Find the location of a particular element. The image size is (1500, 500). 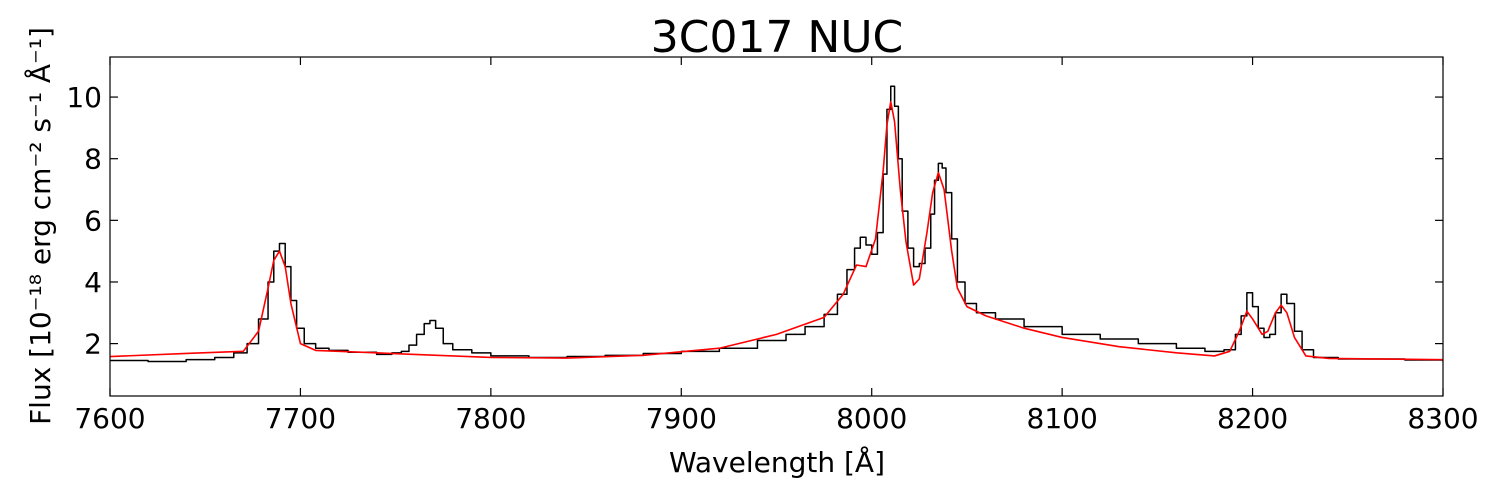

x-tick-label: 8300 is located at coordinates (1442, 418).